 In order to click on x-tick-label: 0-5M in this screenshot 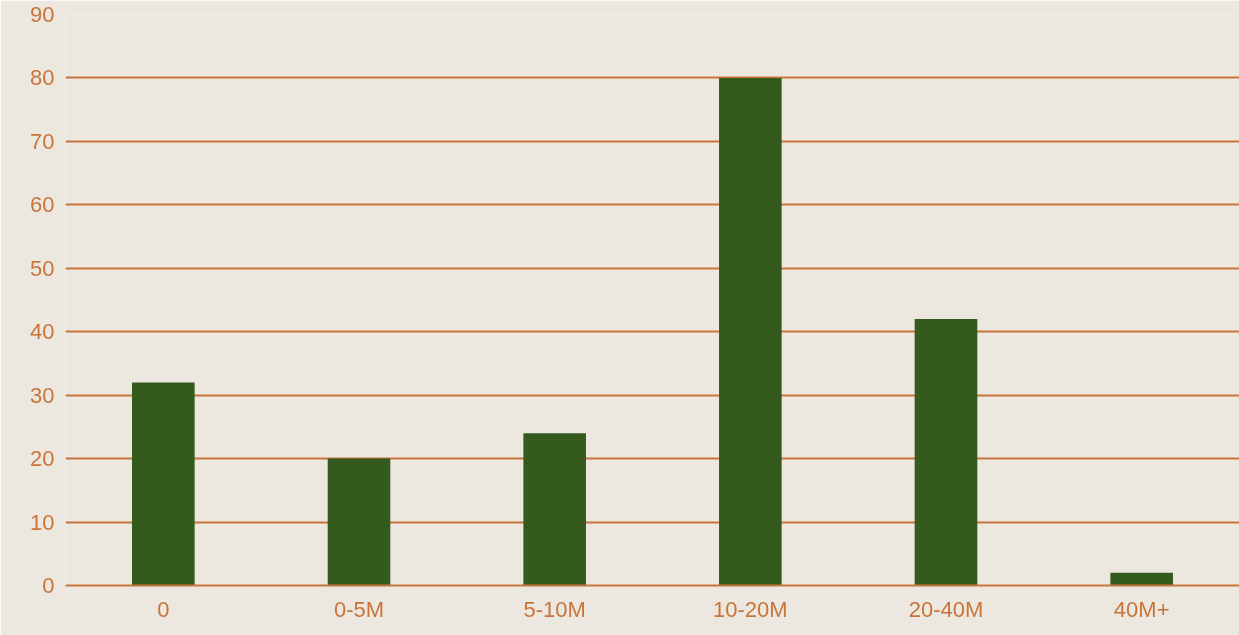, I will do `click(359, 609)`.